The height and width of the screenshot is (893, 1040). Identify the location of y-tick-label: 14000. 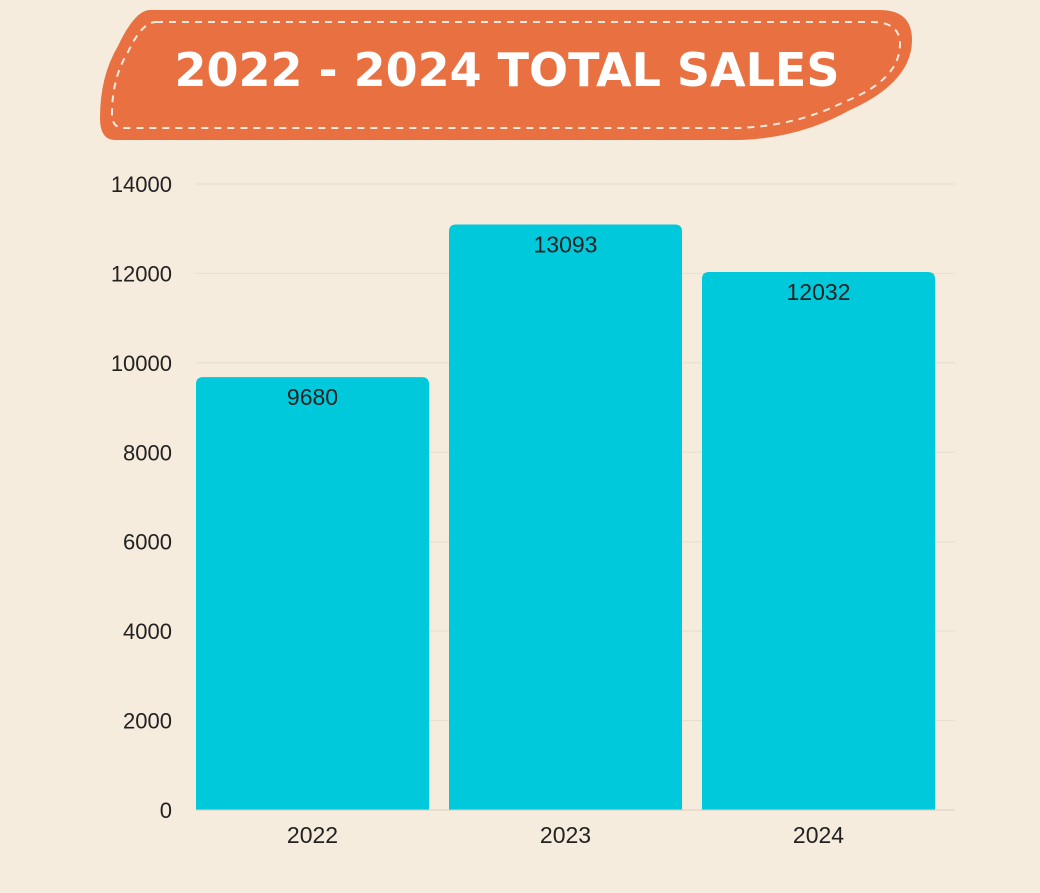
(141, 184).